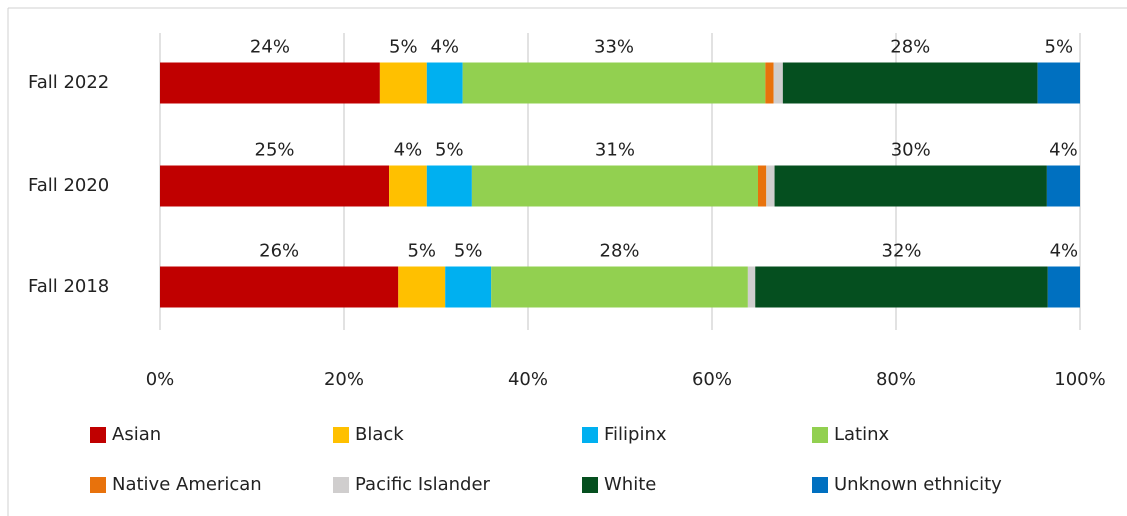 Image resolution: width=1127 pixels, height=516 pixels. Describe the element at coordinates (635, 434) in the screenshot. I see `legend-label: Filipinx` at that location.